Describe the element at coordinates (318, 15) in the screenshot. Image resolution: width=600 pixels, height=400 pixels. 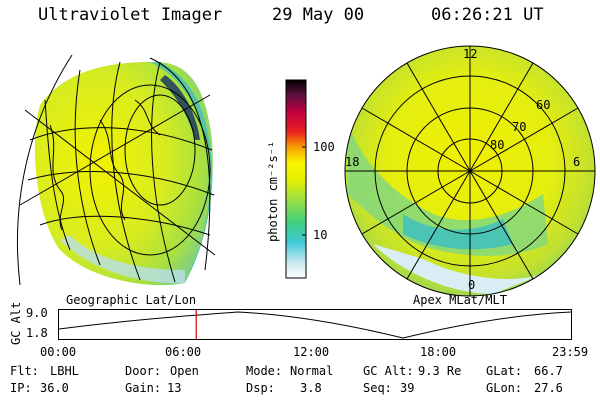
I see `date-label: 29 May 00` at that location.